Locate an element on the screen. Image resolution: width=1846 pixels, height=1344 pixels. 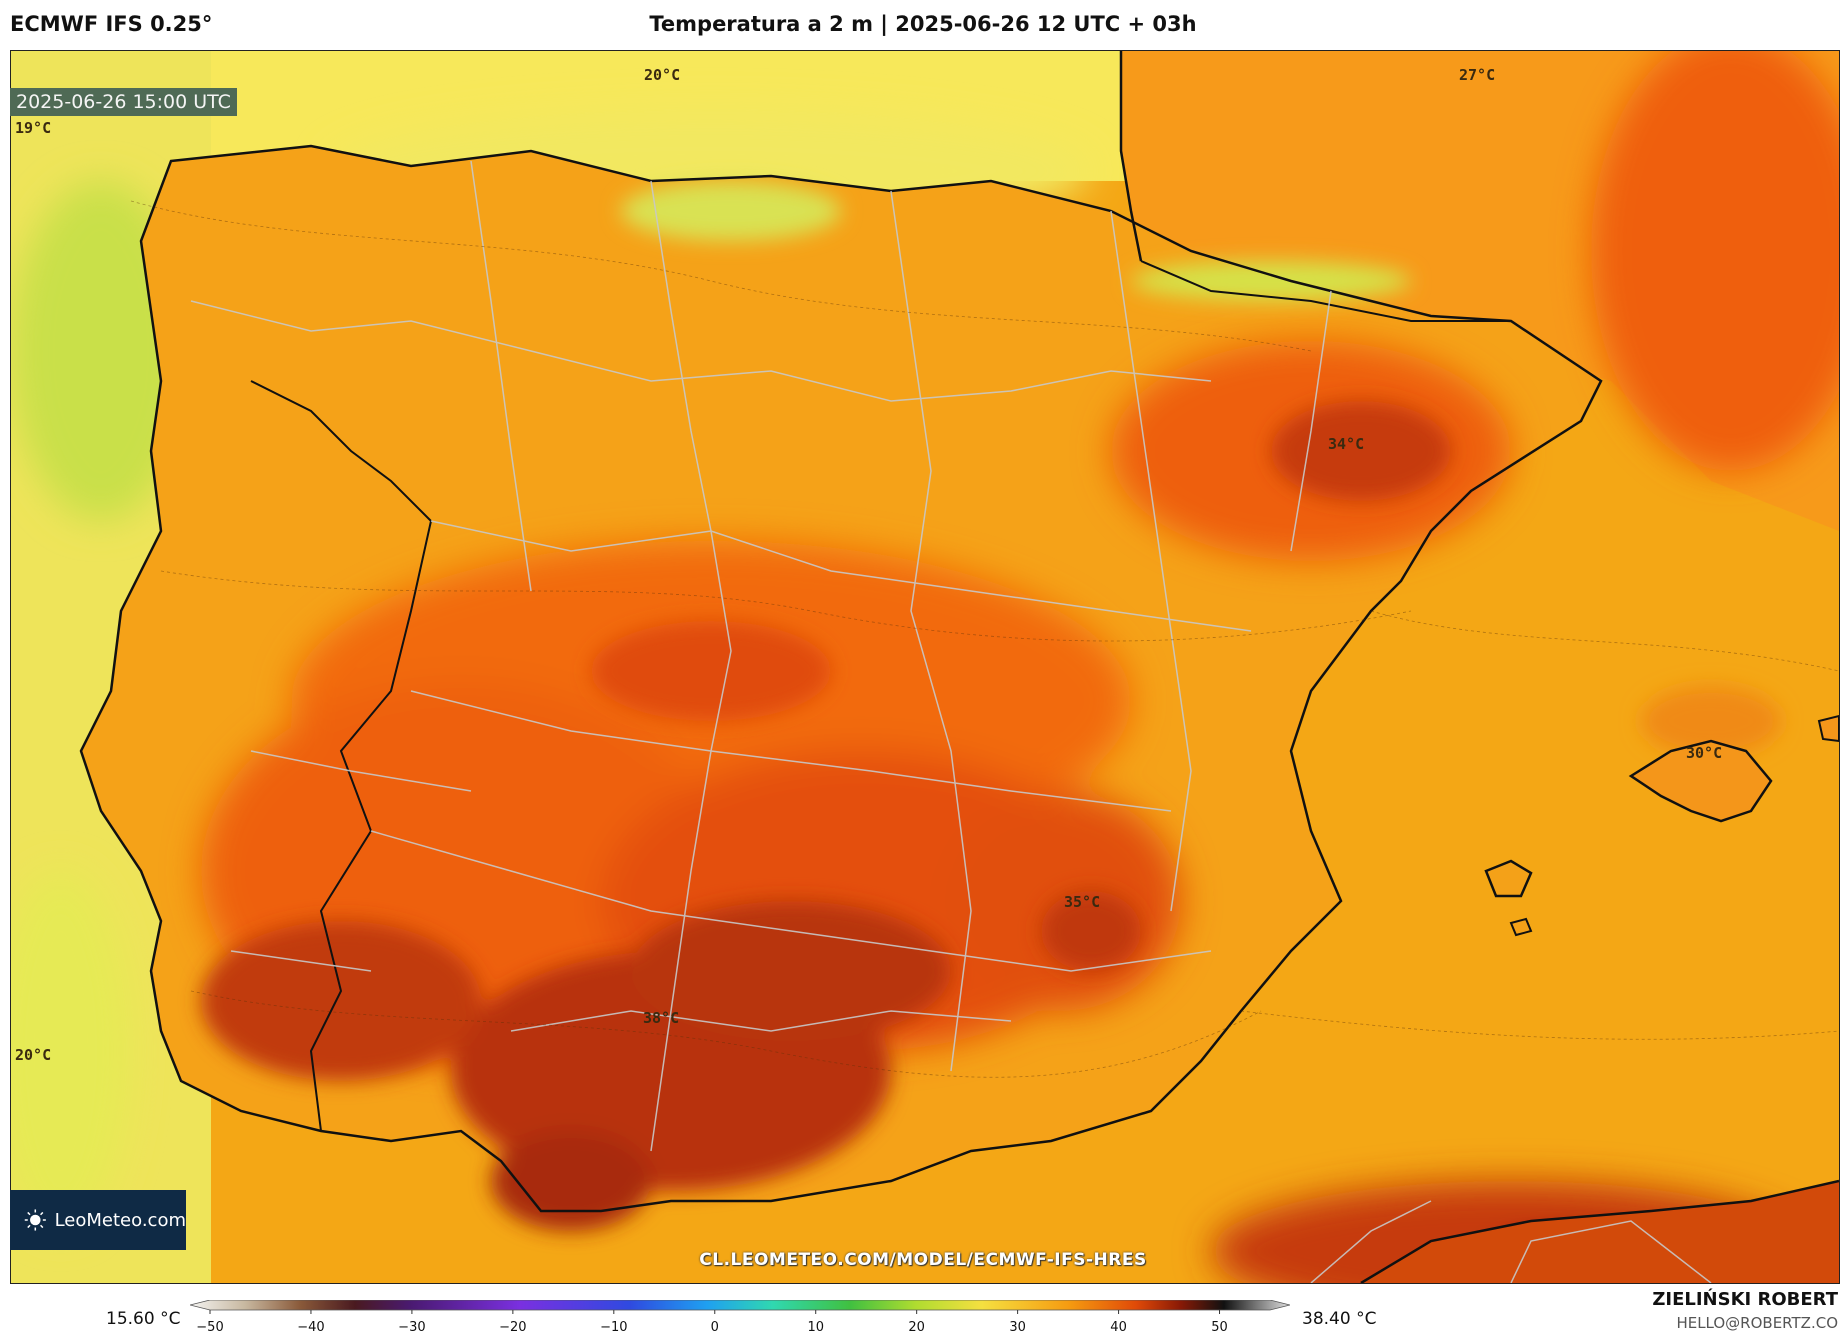
leometeo-logo: LeoMeteo.com is located at coordinates (98, 1220).